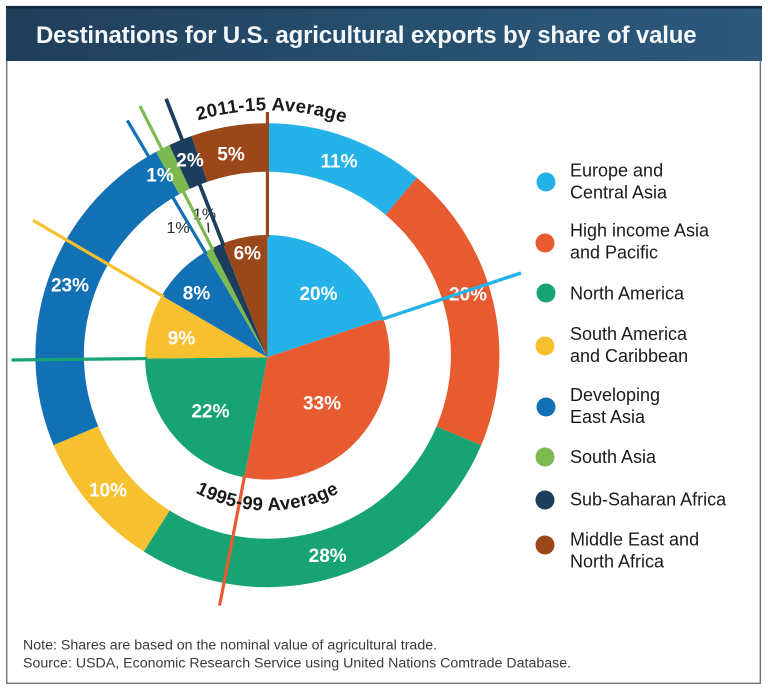 The height and width of the screenshot is (691, 768). What do you see at coordinates (613, 457) in the screenshot?
I see `svg-text: South Asia` at bounding box center [613, 457].